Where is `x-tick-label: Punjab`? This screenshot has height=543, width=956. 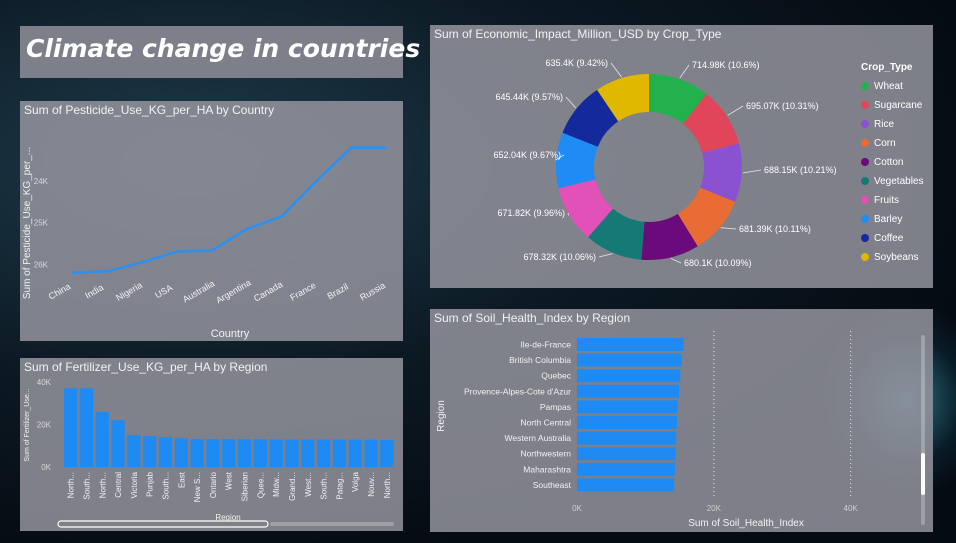
x-tick-label: Punjab is located at coordinates (150, 483).